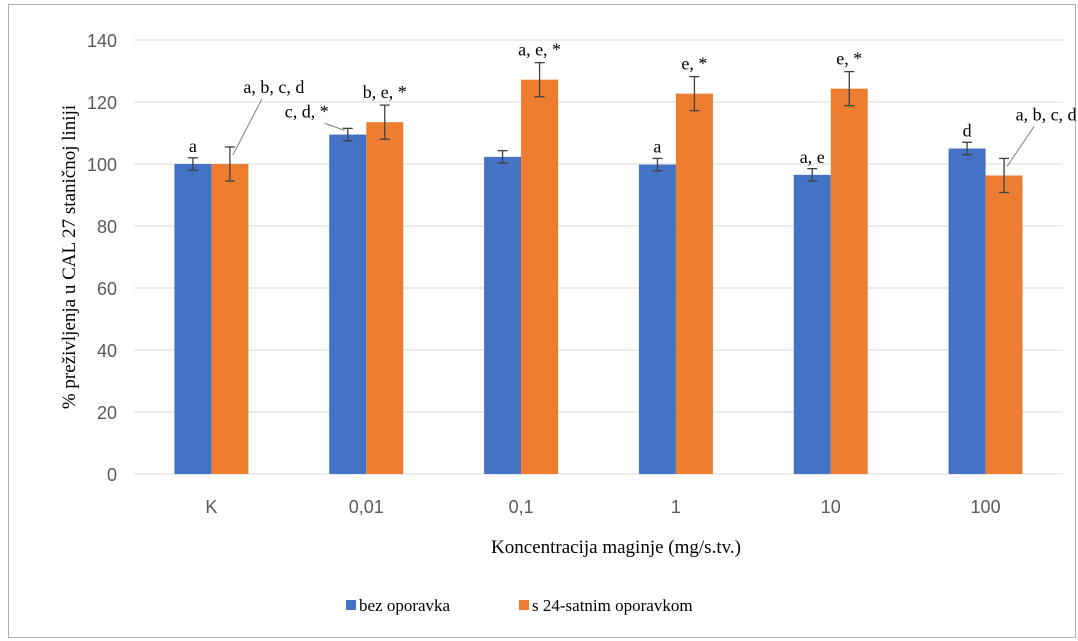 The image size is (1078, 641). I want to click on y-tick-label: 80, so click(107, 227).